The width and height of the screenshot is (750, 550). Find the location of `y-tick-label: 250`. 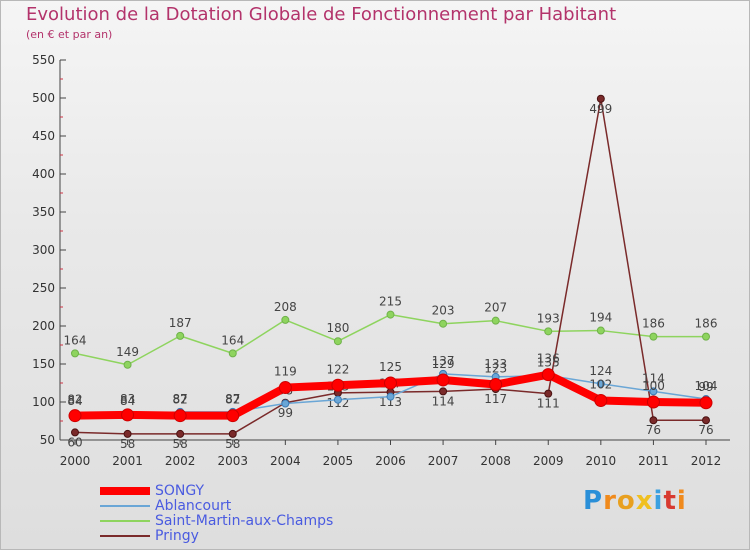

y-tick-label: 250 is located at coordinates (43, 288).